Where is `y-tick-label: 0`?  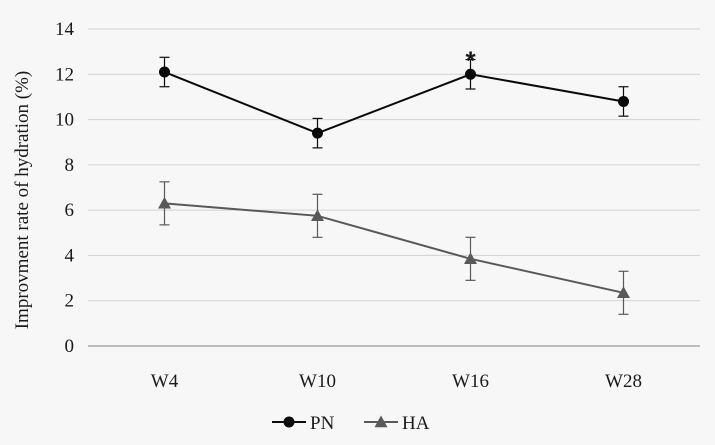 y-tick-label: 0 is located at coordinates (70, 346).